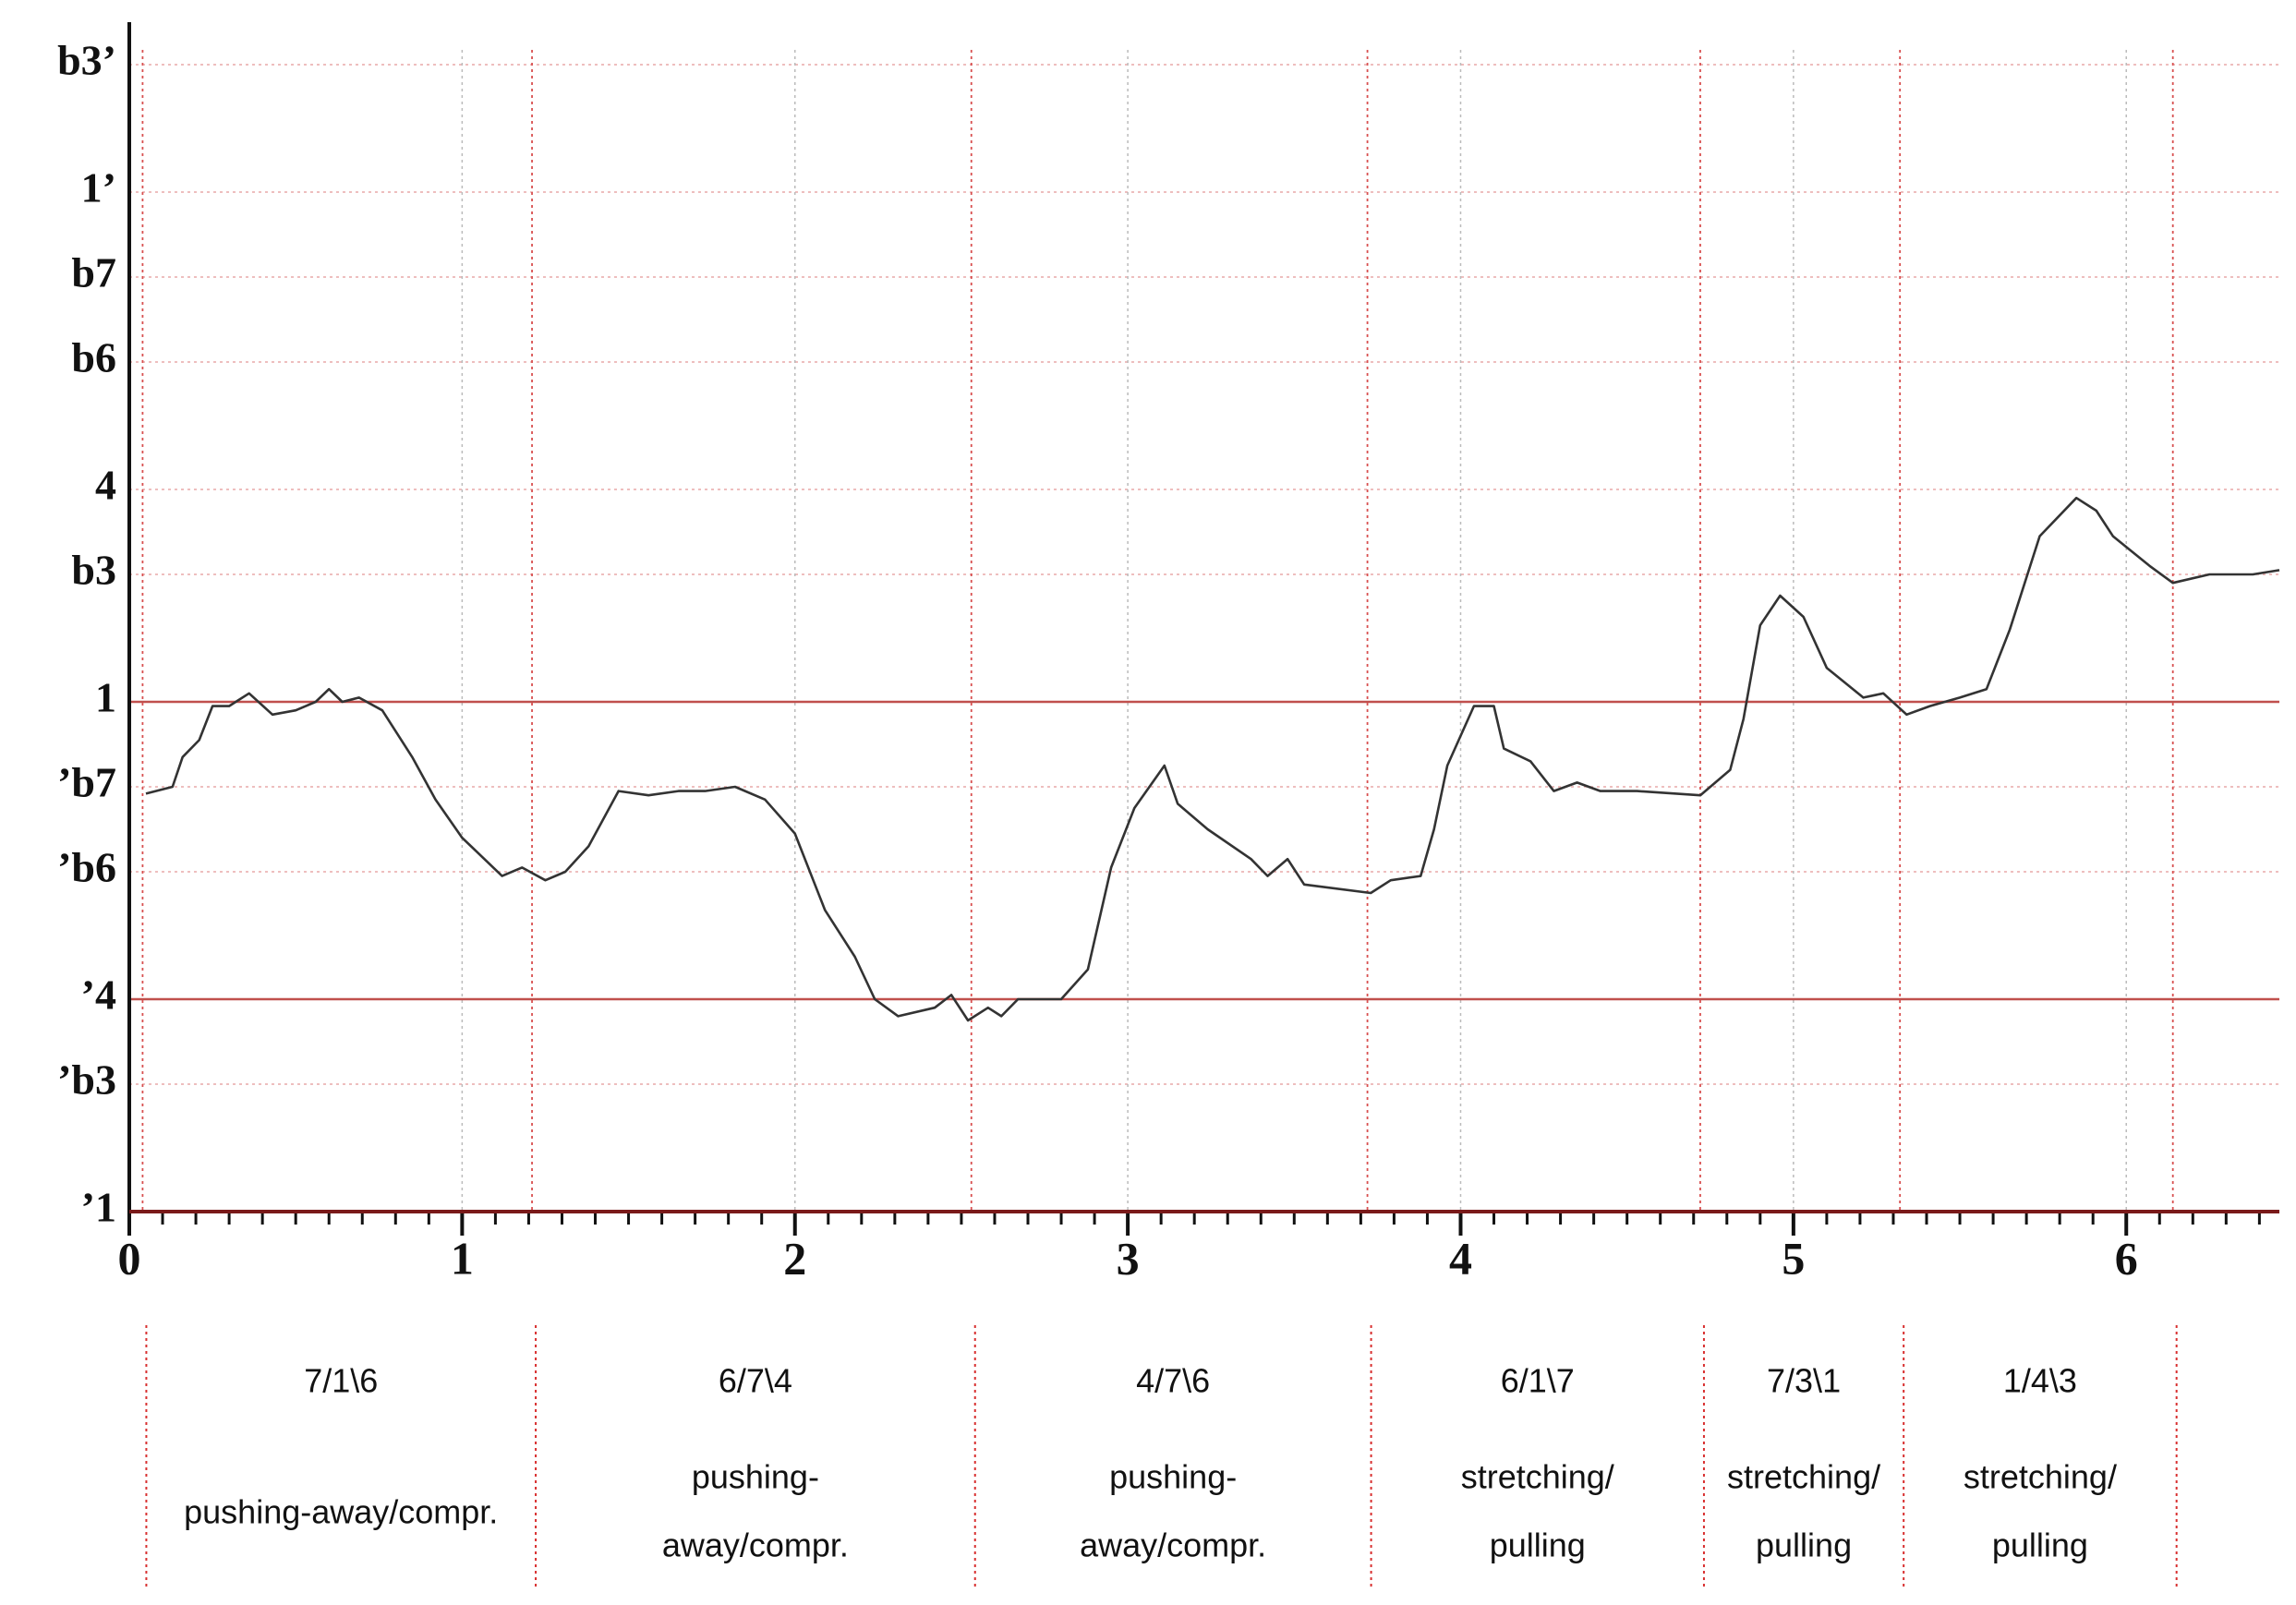  I want to click on x-tick-label: 5, so click(1794, 1258).